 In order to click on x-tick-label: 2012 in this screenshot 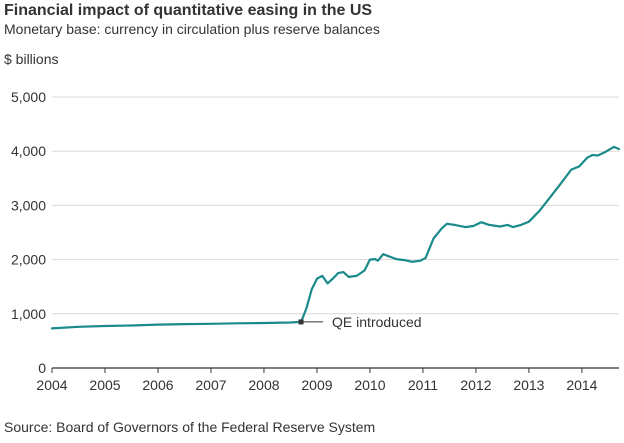, I will do `click(475, 385)`.